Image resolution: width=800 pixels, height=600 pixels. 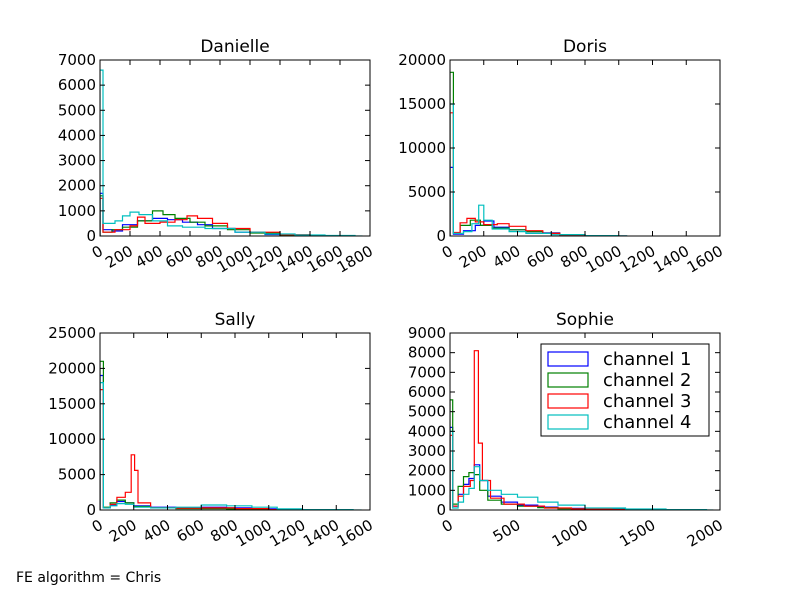 I want to click on y-tick-label: 8000, so click(x=427, y=353).